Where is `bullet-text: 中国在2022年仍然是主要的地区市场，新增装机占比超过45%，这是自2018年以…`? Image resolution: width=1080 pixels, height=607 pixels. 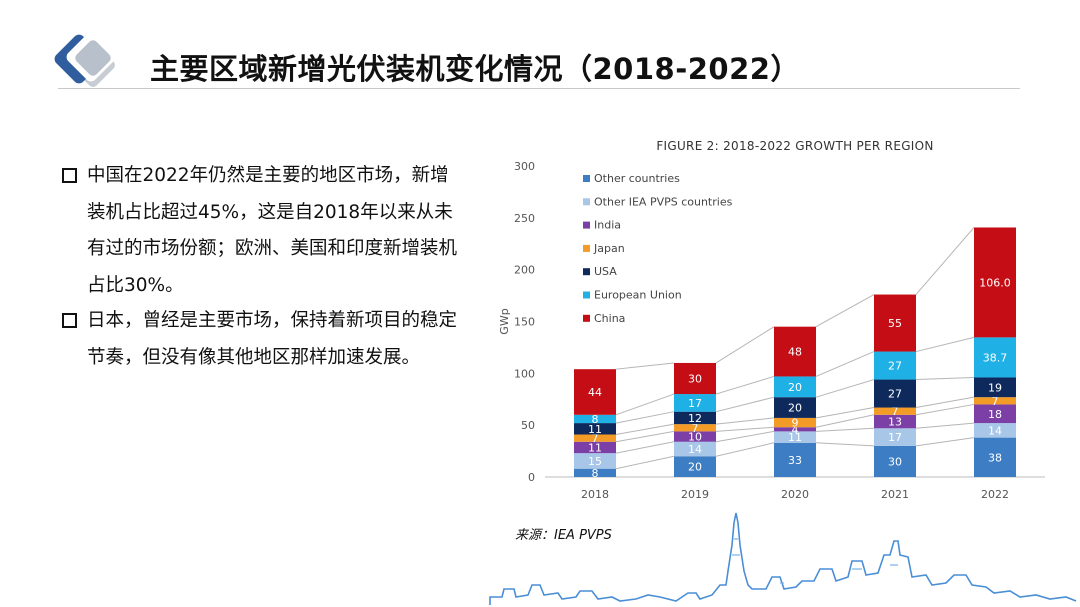 bullet-text: 中国在2022年仍然是主要的地区市场，新增装机占比超过45%，这是自2018年以… is located at coordinates (272, 230).